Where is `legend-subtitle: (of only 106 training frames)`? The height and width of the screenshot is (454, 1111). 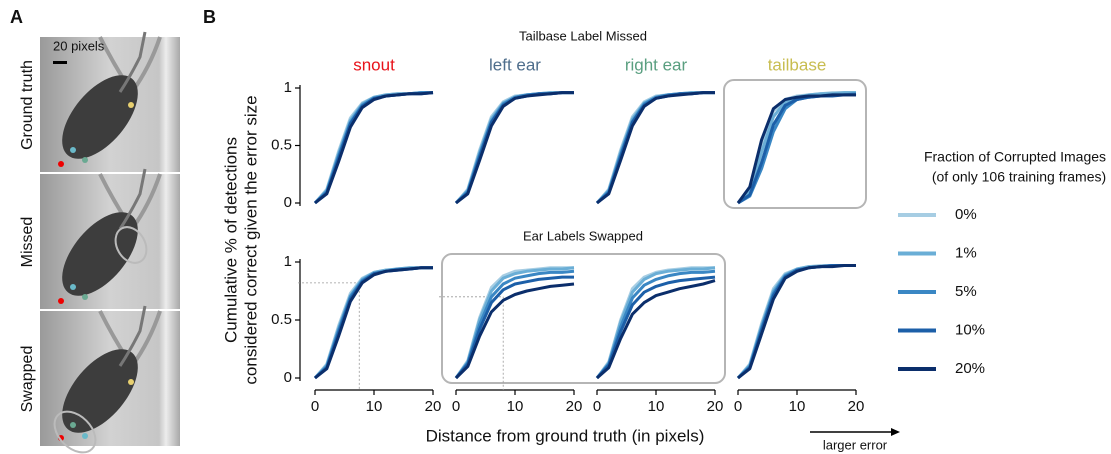 legend-subtitle: (of only 106 training frames) is located at coordinates (1019, 177).